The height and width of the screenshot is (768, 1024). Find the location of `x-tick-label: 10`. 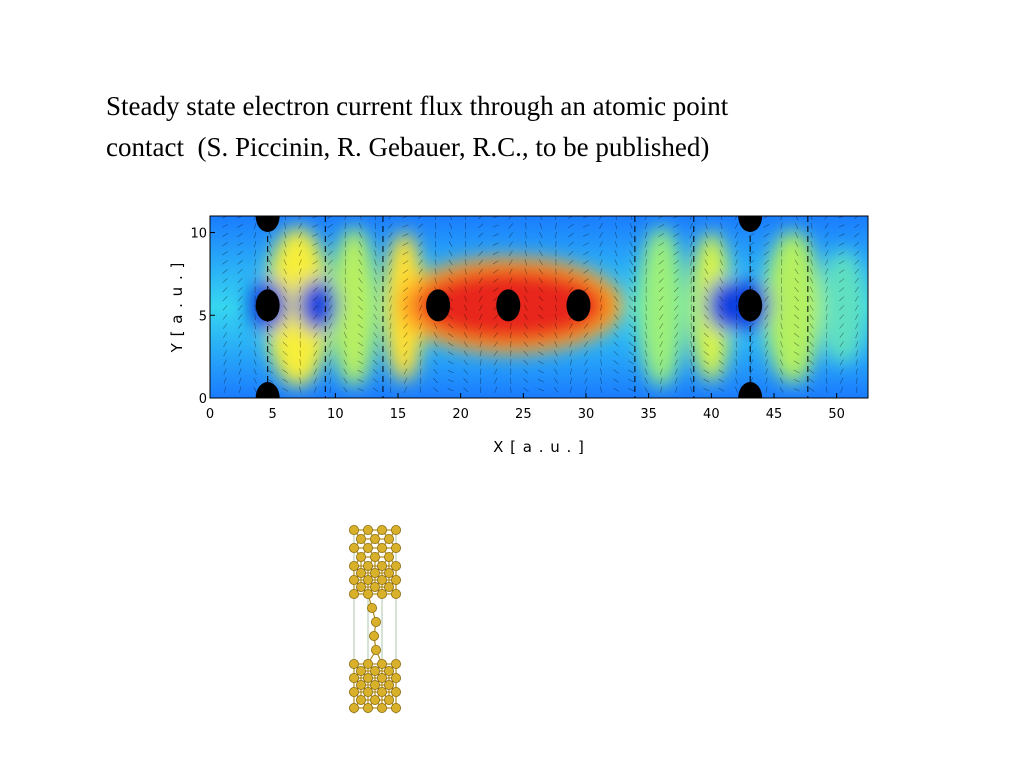

x-tick-label: 10 is located at coordinates (335, 414).